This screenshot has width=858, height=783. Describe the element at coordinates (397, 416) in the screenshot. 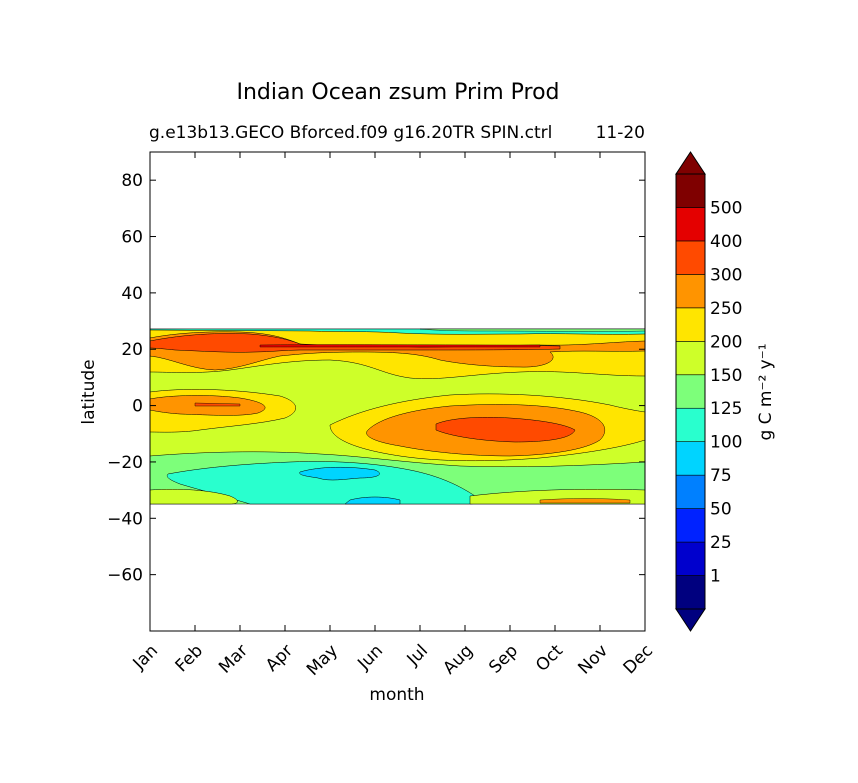

I see `contour-field` at that location.